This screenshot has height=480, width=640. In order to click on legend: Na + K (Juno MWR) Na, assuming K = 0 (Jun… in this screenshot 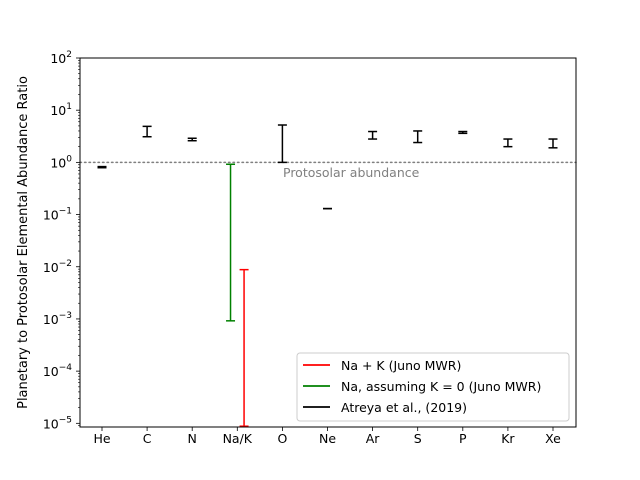, I will do `click(433, 387)`.